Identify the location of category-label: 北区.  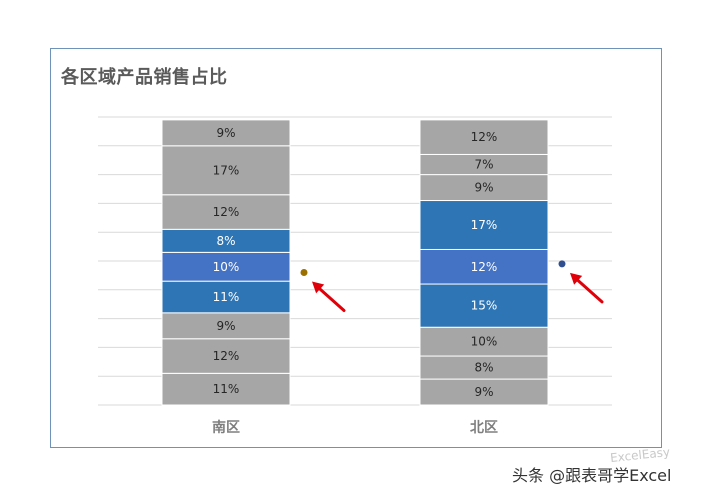
(484, 428).